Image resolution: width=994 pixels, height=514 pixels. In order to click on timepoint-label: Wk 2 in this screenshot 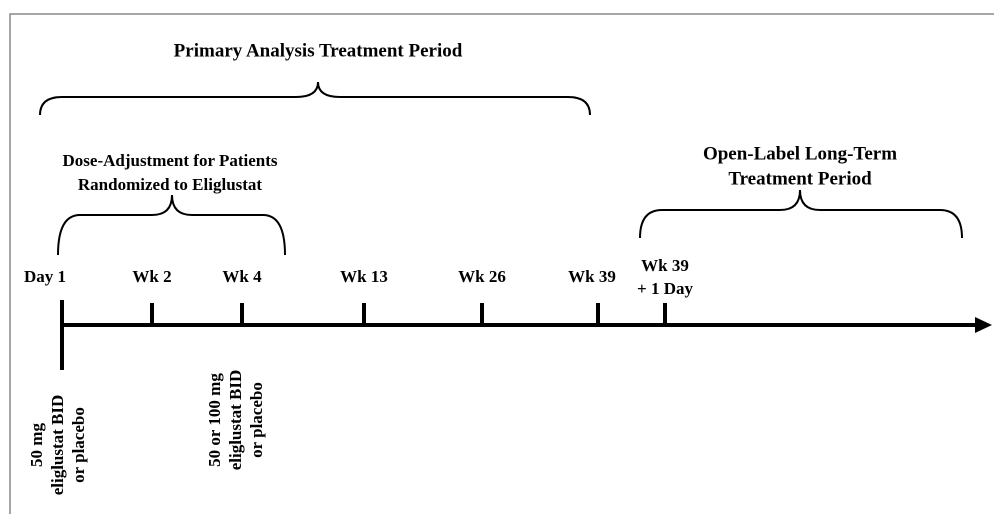, I will do `click(151, 276)`.